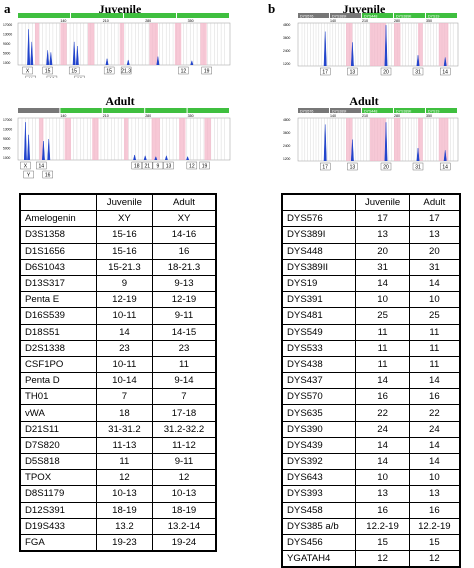 Image resolution: width=474 pixels, height=568 pixels. I want to click on table-row: D7S820 11-13 11-12, so click(118, 445).